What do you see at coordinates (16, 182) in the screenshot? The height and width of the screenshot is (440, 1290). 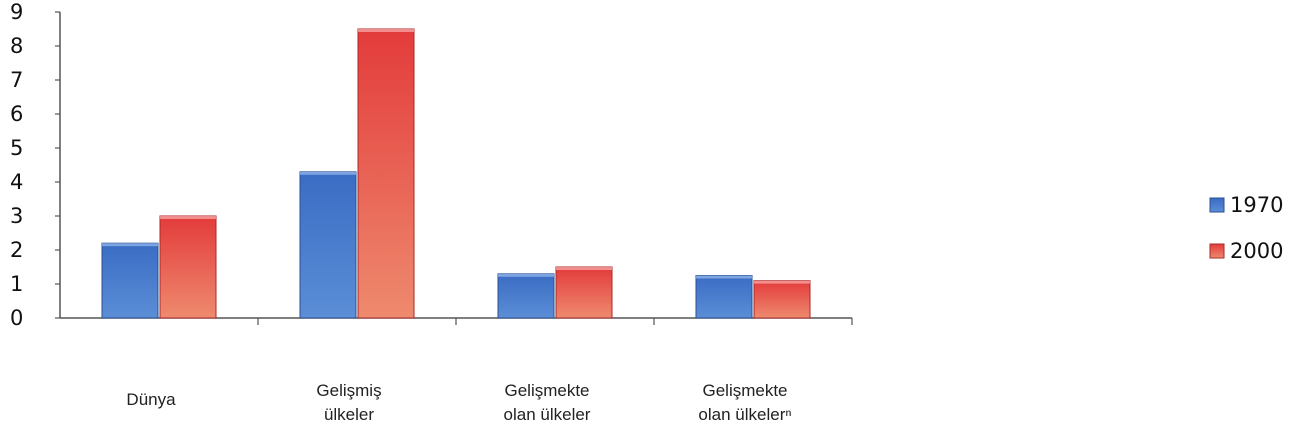 I see `y-tick-label: 4` at bounding box center [16, 182].